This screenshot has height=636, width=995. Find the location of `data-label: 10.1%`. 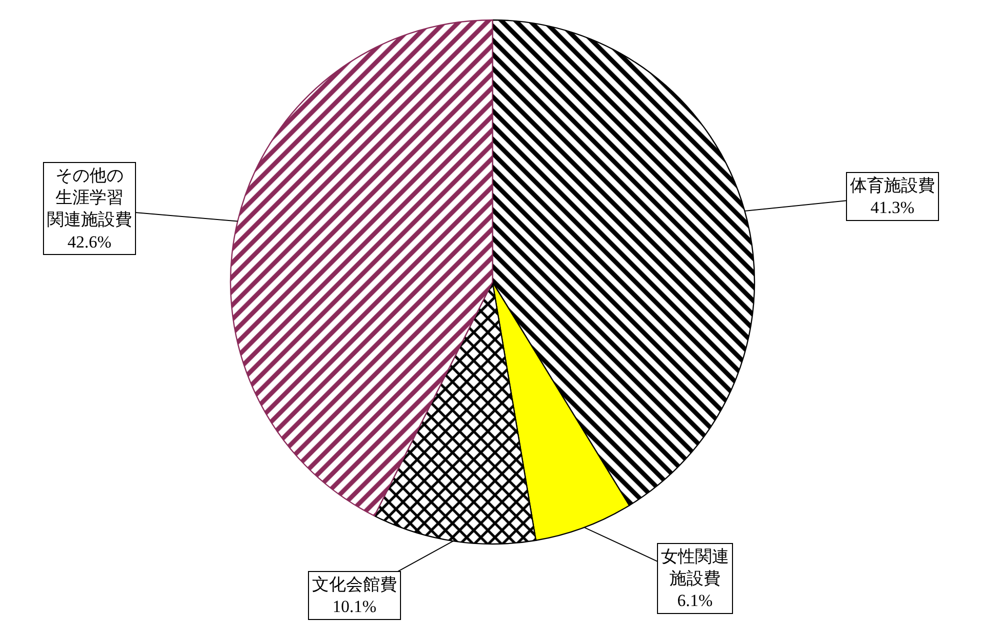

data-label: 10.1% is located at coordinates (354, 606).